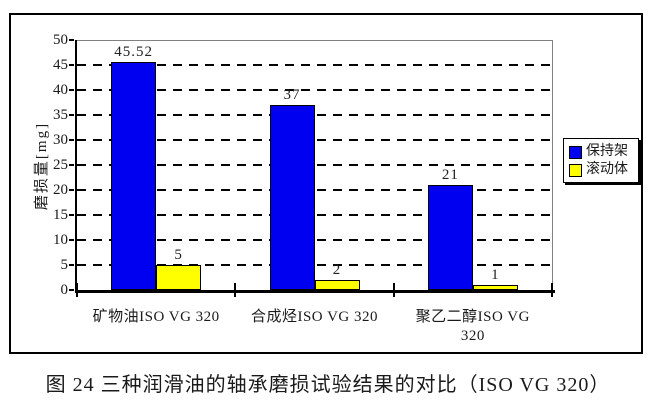  I want to click on bar-value-label: 1, so click(495, 275).